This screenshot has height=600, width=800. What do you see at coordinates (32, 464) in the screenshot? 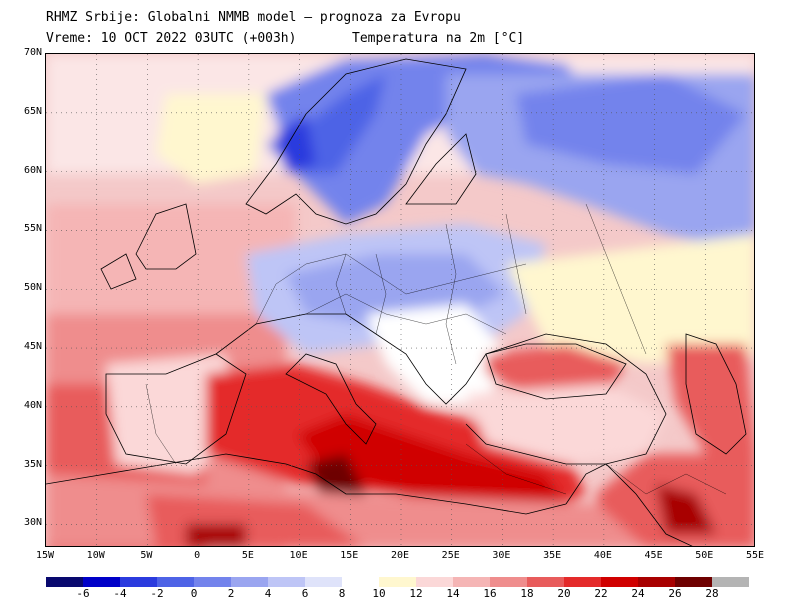
I see `latitude-label: 35N` at bounding box center [32, 464].